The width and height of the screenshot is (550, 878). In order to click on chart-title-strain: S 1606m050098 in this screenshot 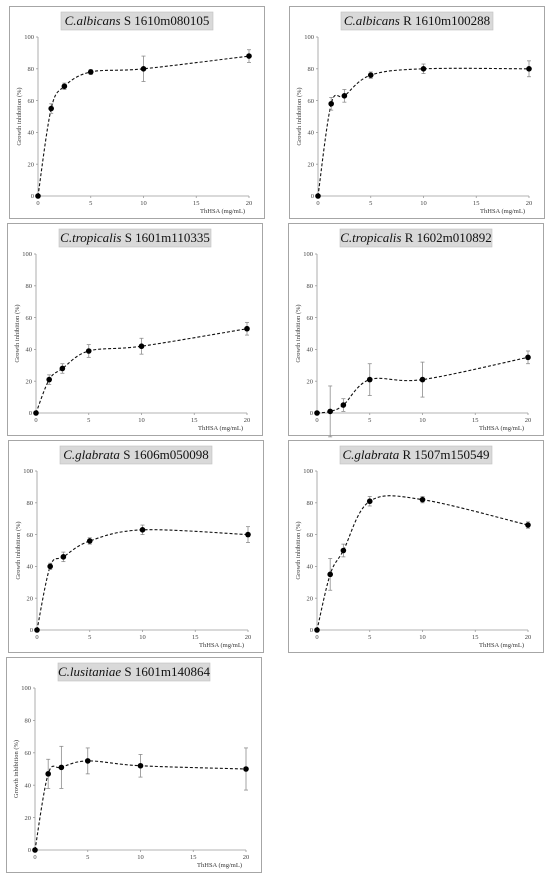, I will do `click(164, 454)`.